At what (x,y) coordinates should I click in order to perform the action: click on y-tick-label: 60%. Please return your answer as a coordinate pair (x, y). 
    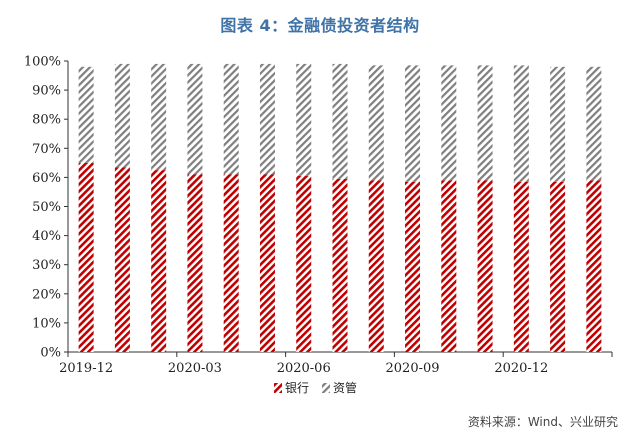
    Looking at the image, I should click on (46, 178).